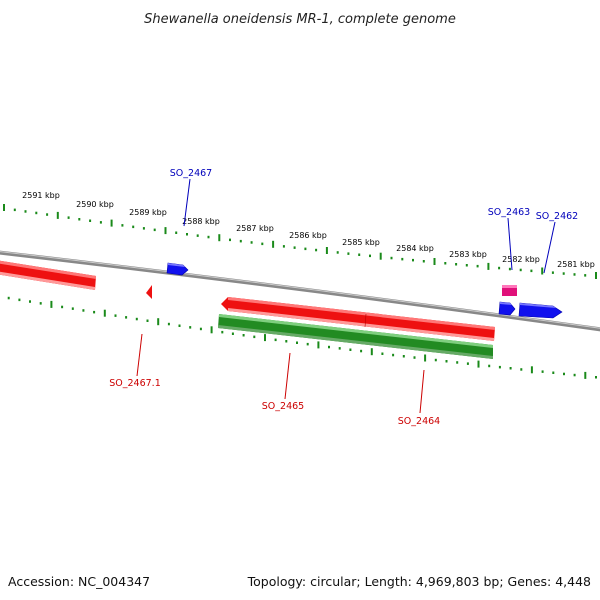  I want to click on label-so-2465: SO_2465, so click(283, 406).